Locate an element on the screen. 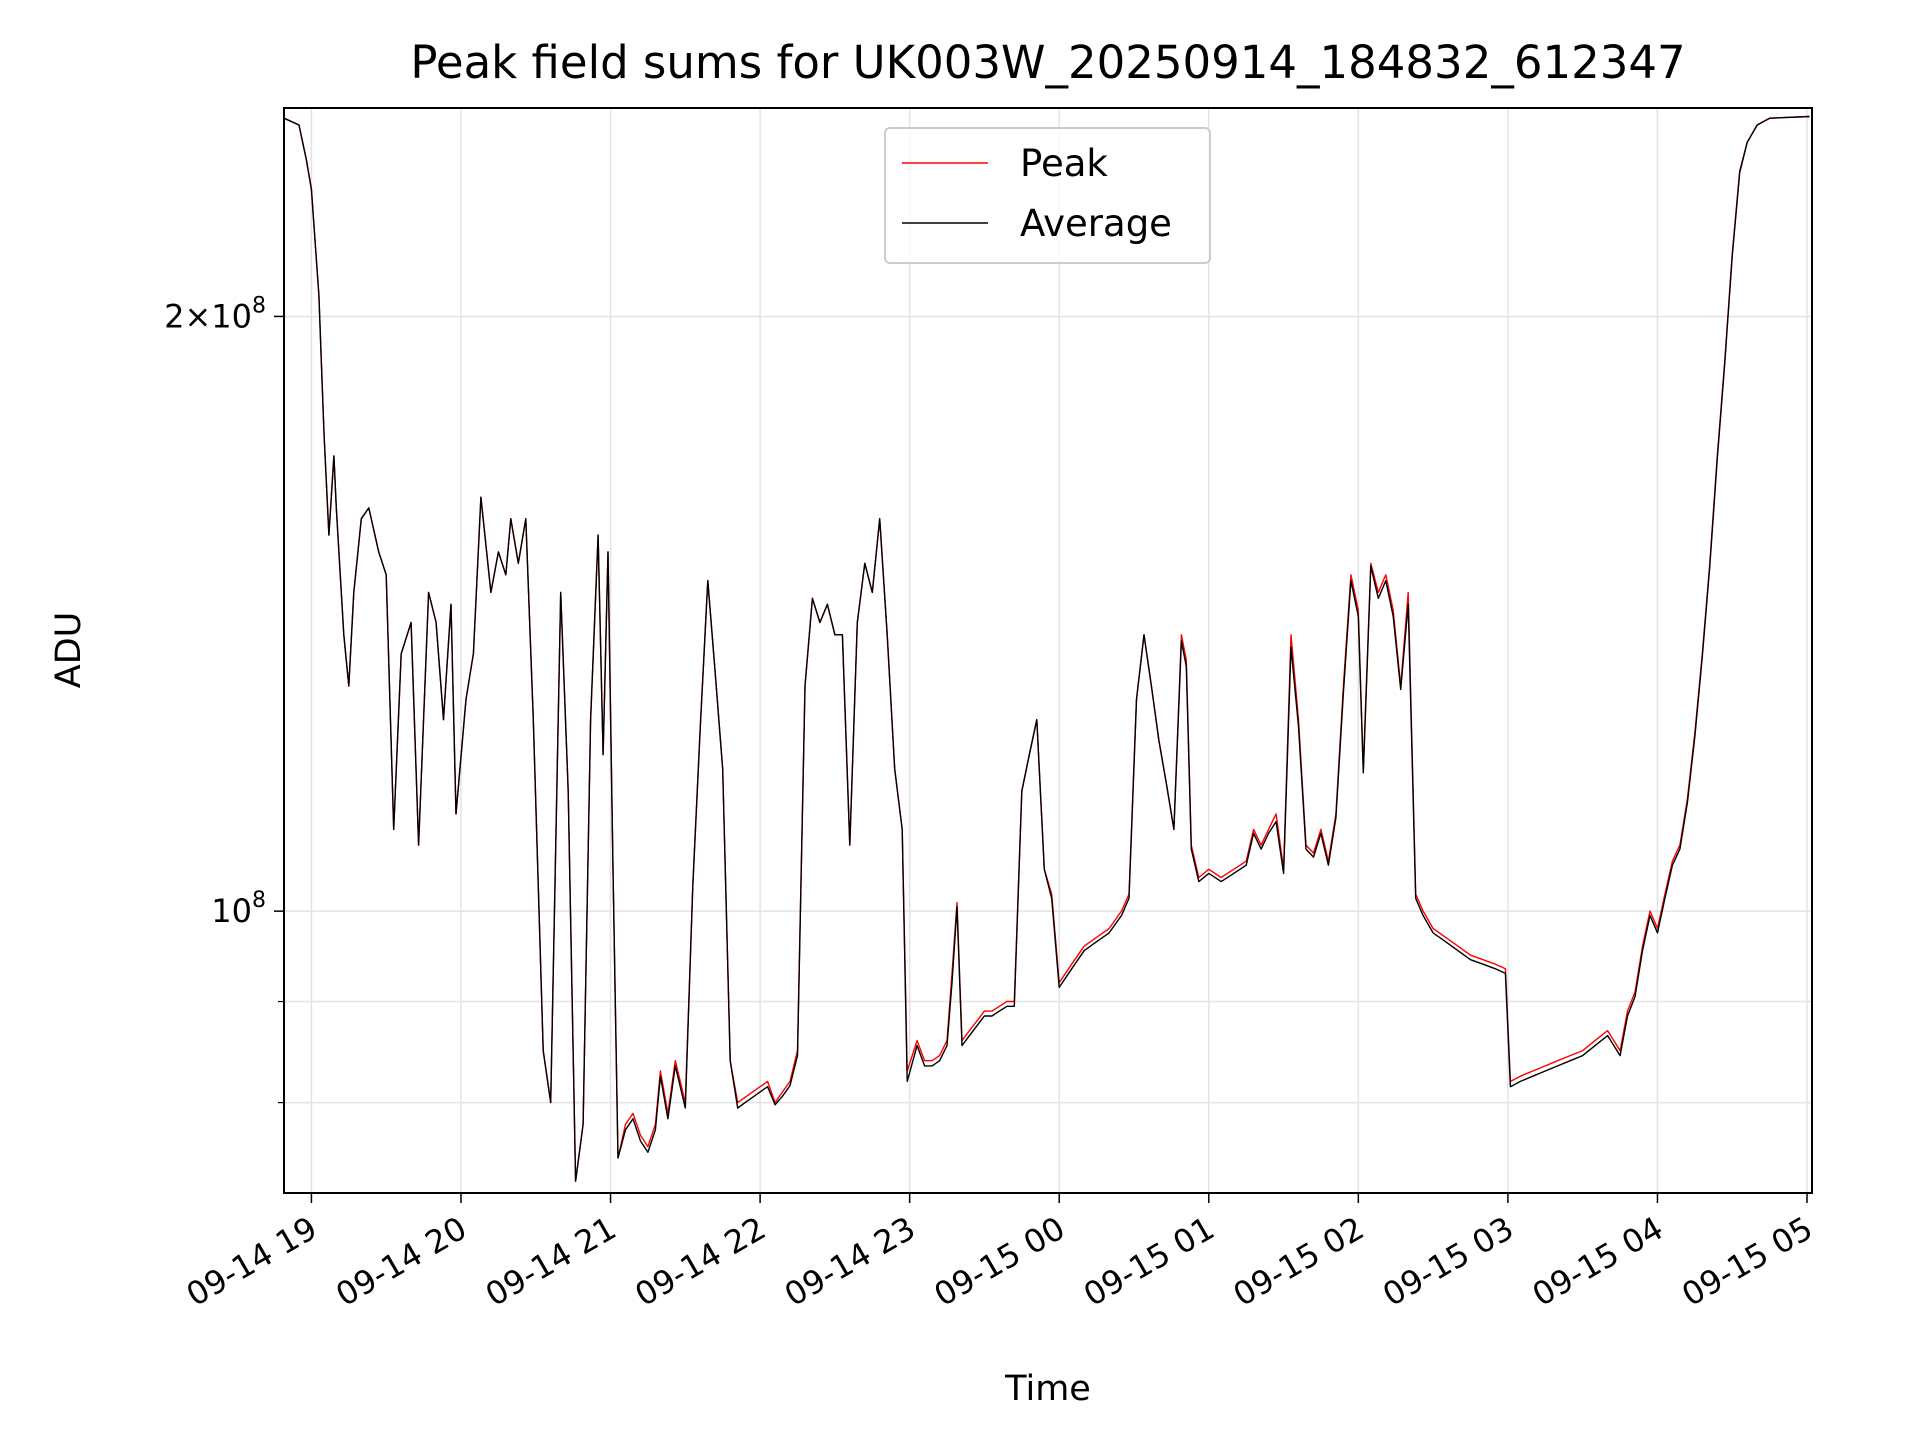  y-axis: 108 2×108 is located at coordinates (224, 698).